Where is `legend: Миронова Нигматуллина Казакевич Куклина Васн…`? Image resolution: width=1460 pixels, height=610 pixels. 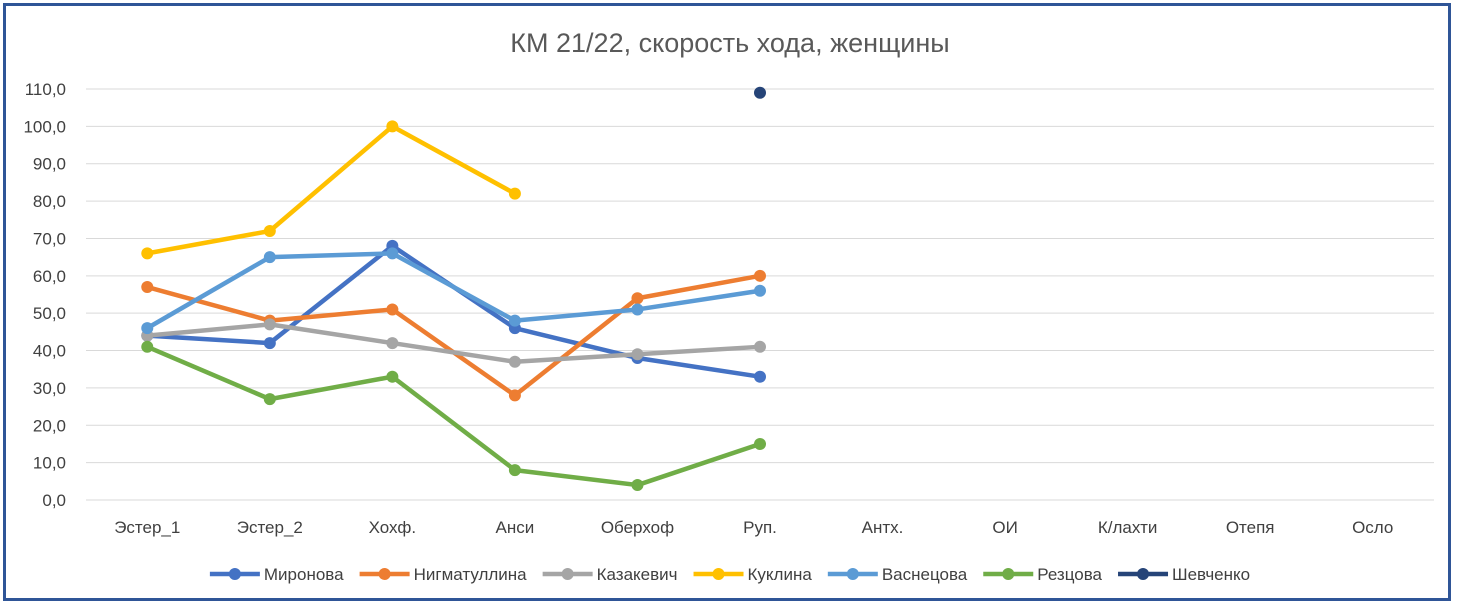
legend: Миронова Нигматуллина Казакевич Куклина Васн… is located at coordinates (729, 574).